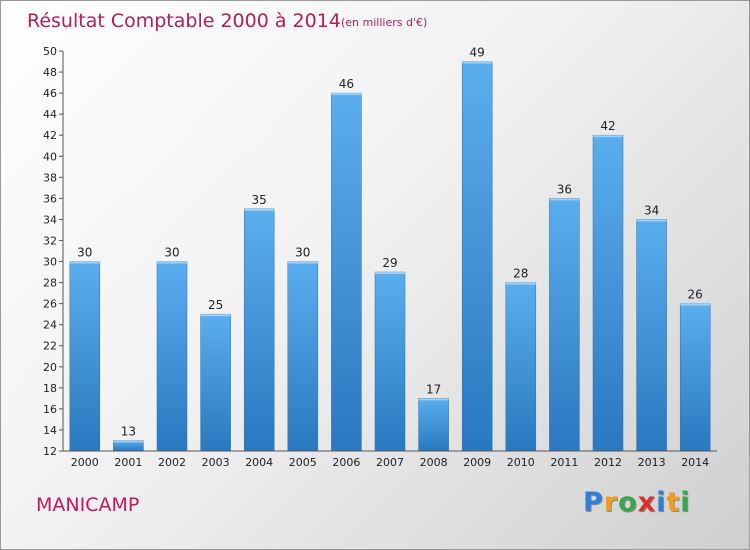 Image resolution: width=750 pixels, height=550 pixels. Describe the element at coordinates (50, 72) in the screenshot. I see `y-tick-label: 48` at that location.